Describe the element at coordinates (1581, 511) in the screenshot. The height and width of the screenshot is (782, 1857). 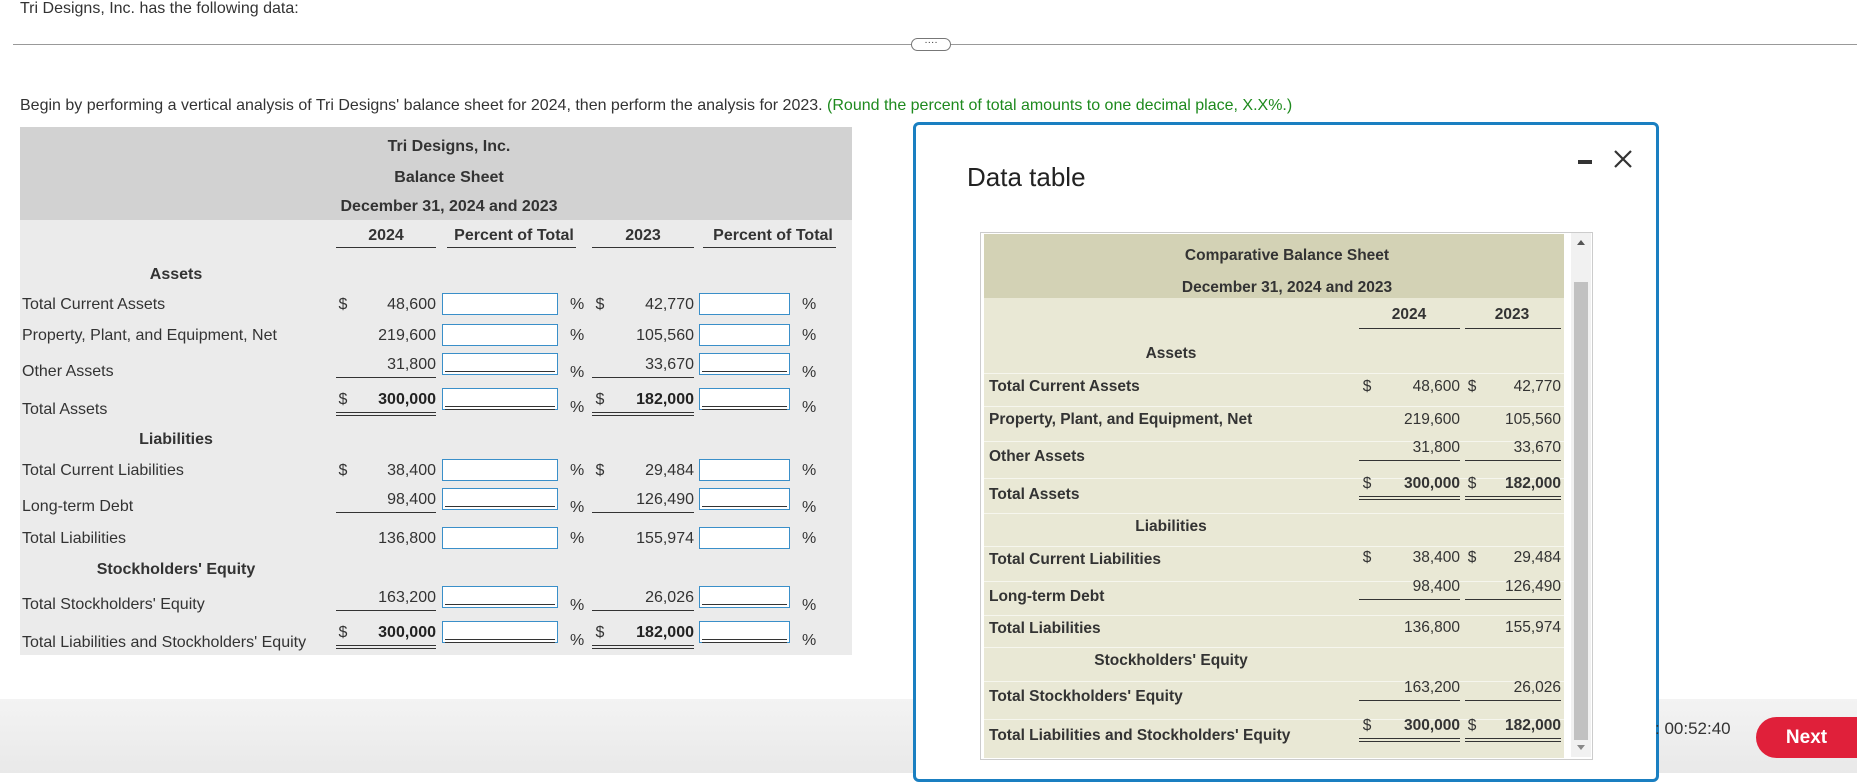
I see `scrollbar-thumb` at that location.